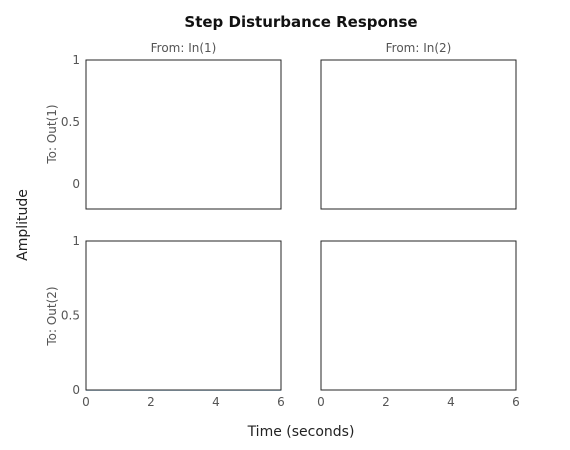 The height and width of the screenshot is (450, 570). I want to click on x-axis-label: Time (seconds), so click(301, 432).